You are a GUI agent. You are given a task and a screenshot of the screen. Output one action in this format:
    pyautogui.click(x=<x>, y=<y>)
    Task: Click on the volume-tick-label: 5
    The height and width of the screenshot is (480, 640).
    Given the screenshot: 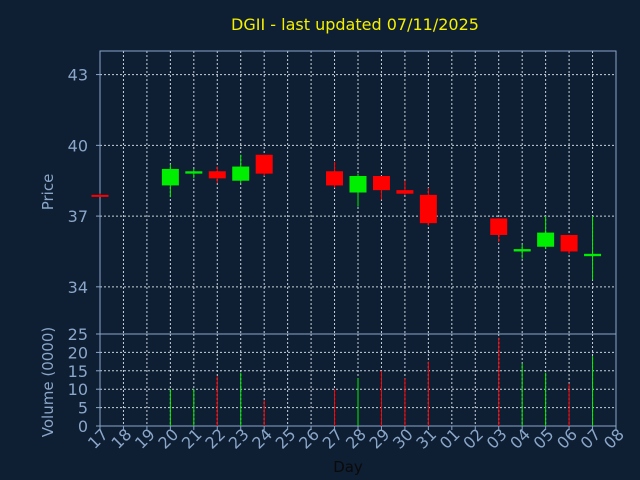 What is the action you would take?
    pyautogui.click(x=83, y=408)
    